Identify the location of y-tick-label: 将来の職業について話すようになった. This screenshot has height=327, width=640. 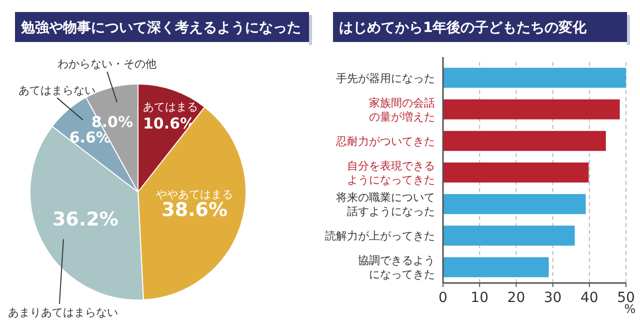
(385, 204).